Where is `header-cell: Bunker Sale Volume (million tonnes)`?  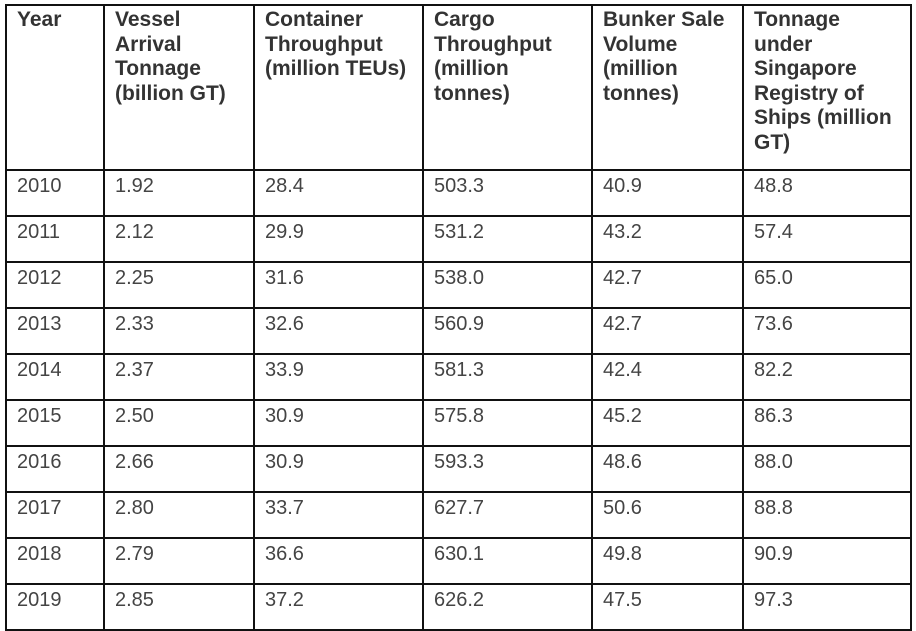
header-cell: Bunker Sale Volume (million tonnes) is located at coordinates (667, 87).